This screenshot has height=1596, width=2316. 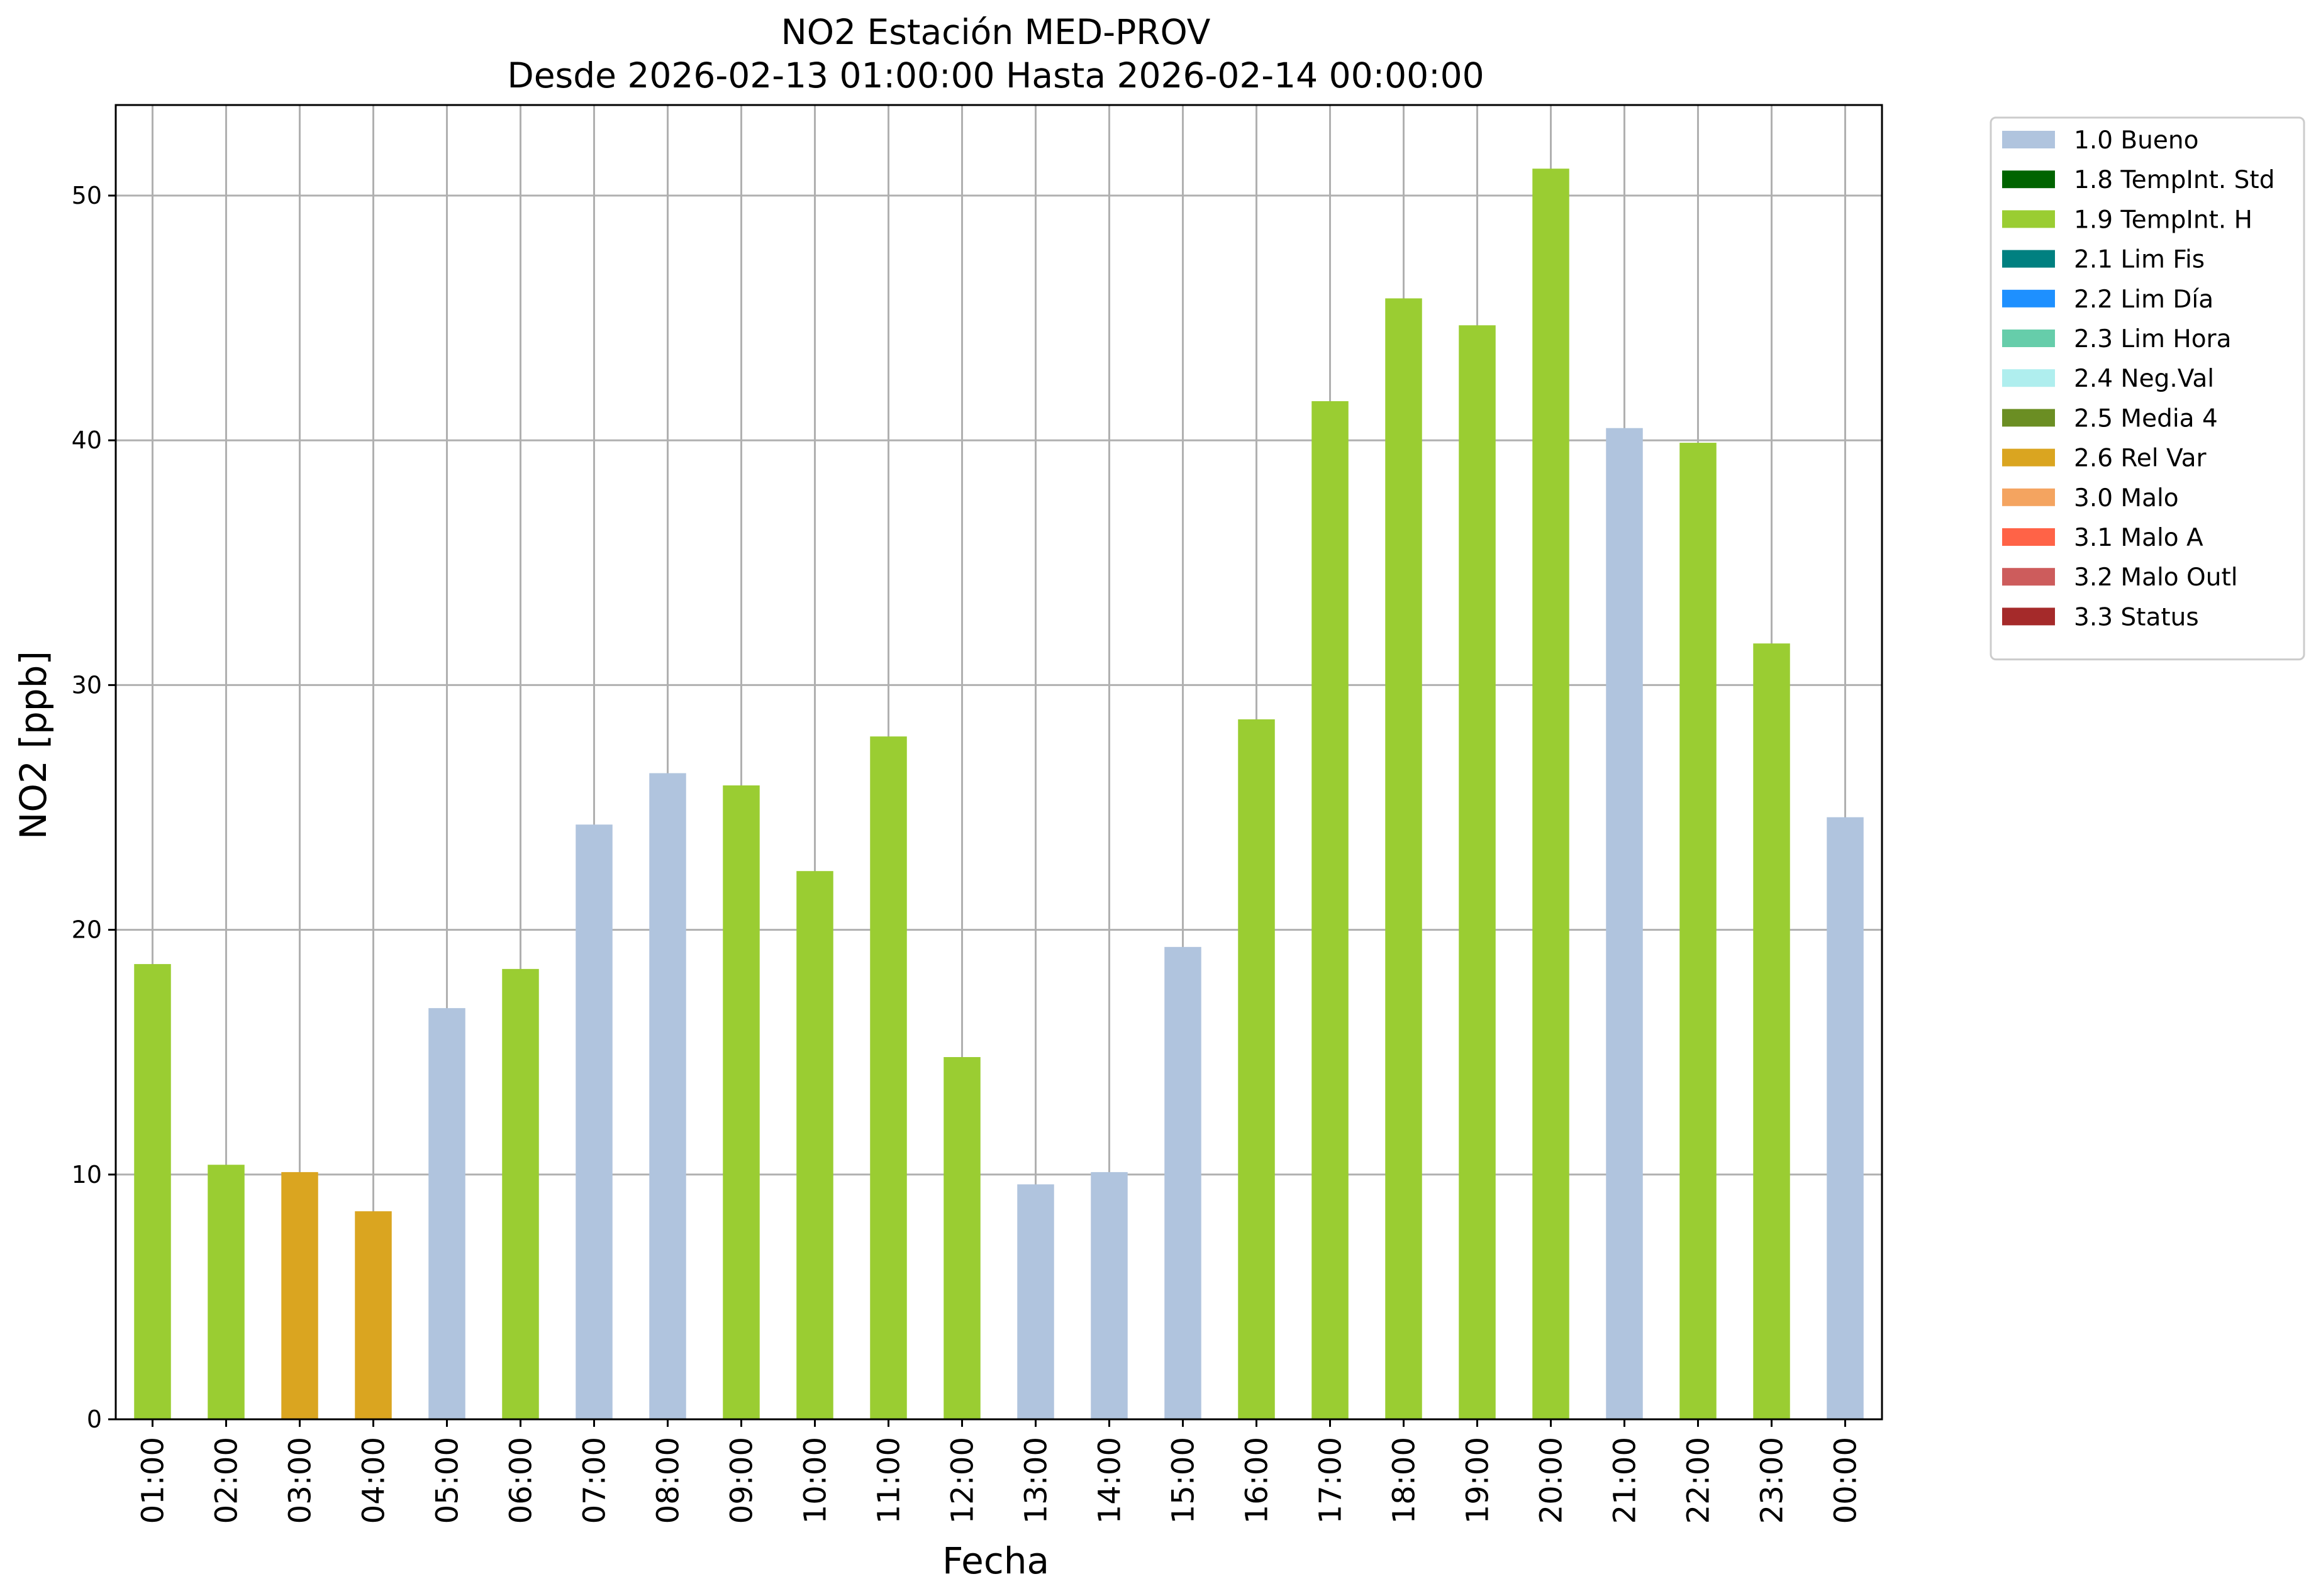 What do you see at coordinates (1257, 1481) in the screenshot?
I see `x-tick-label: 16:00` at bounding box center [1257, 1481].